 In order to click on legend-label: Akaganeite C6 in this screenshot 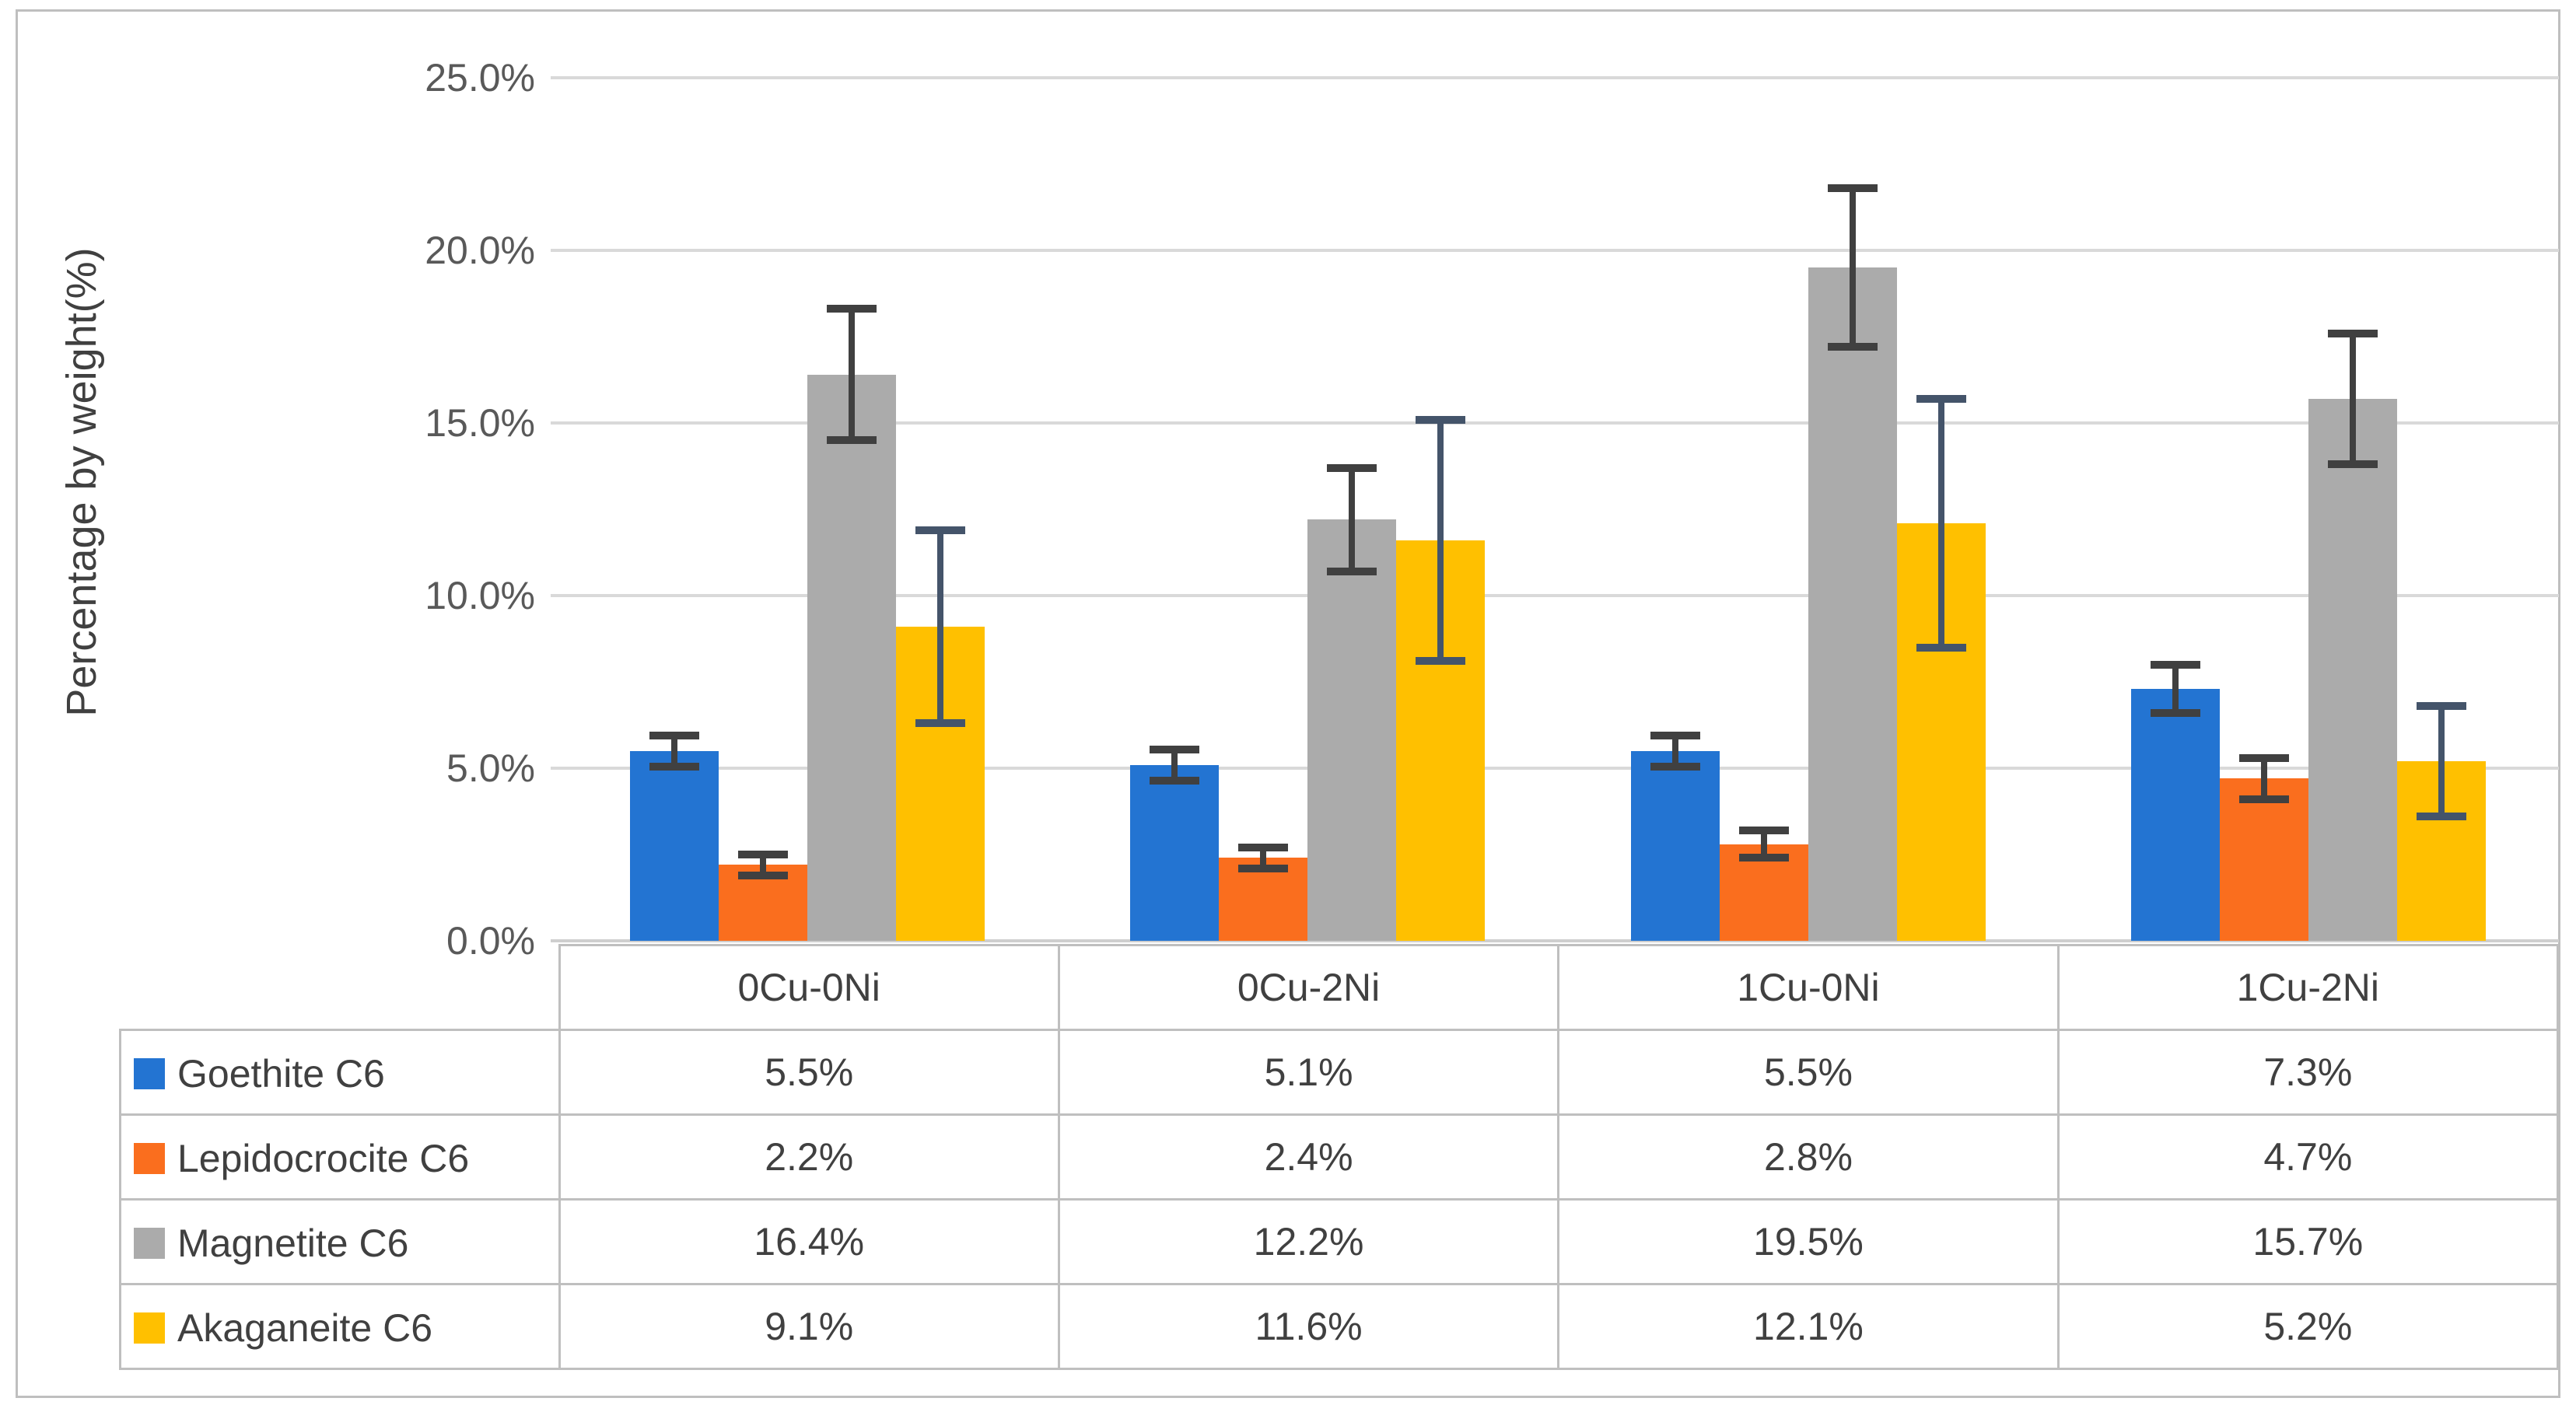, I will do `click(305, 1328)`.